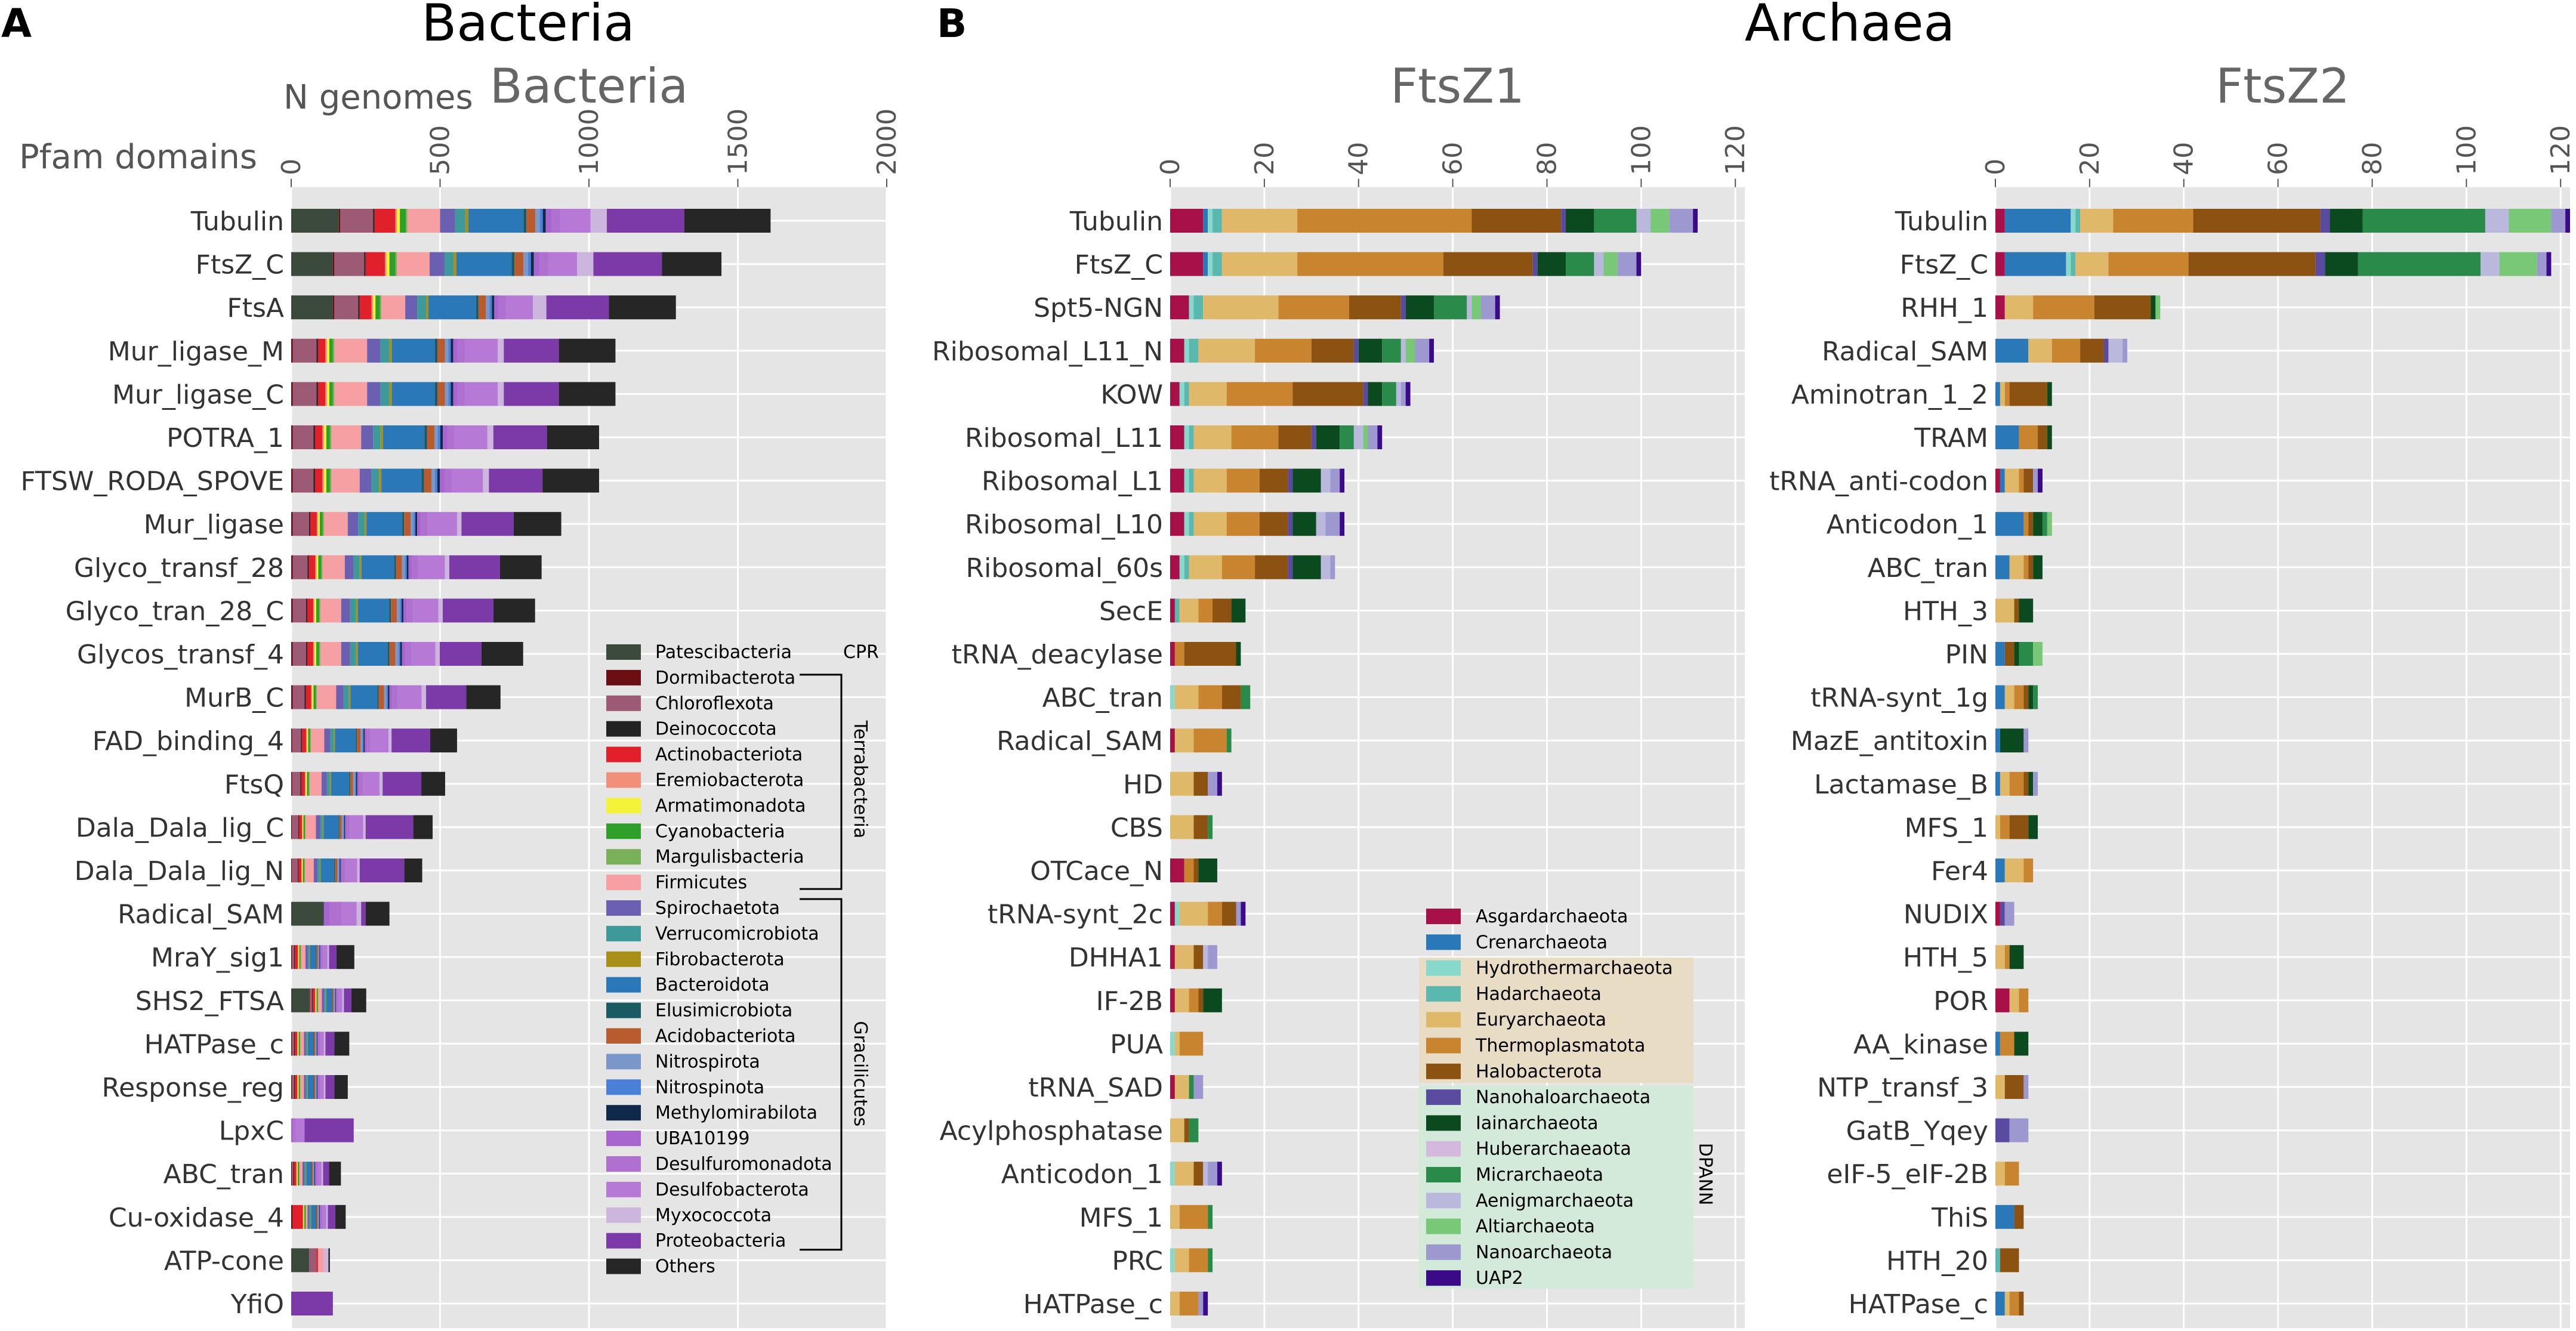  What do you see at coordinates (701, 883) in the screenshot?
I see `legend-label-firmicutes: Firmicutes` at bounding box center [701, 883].